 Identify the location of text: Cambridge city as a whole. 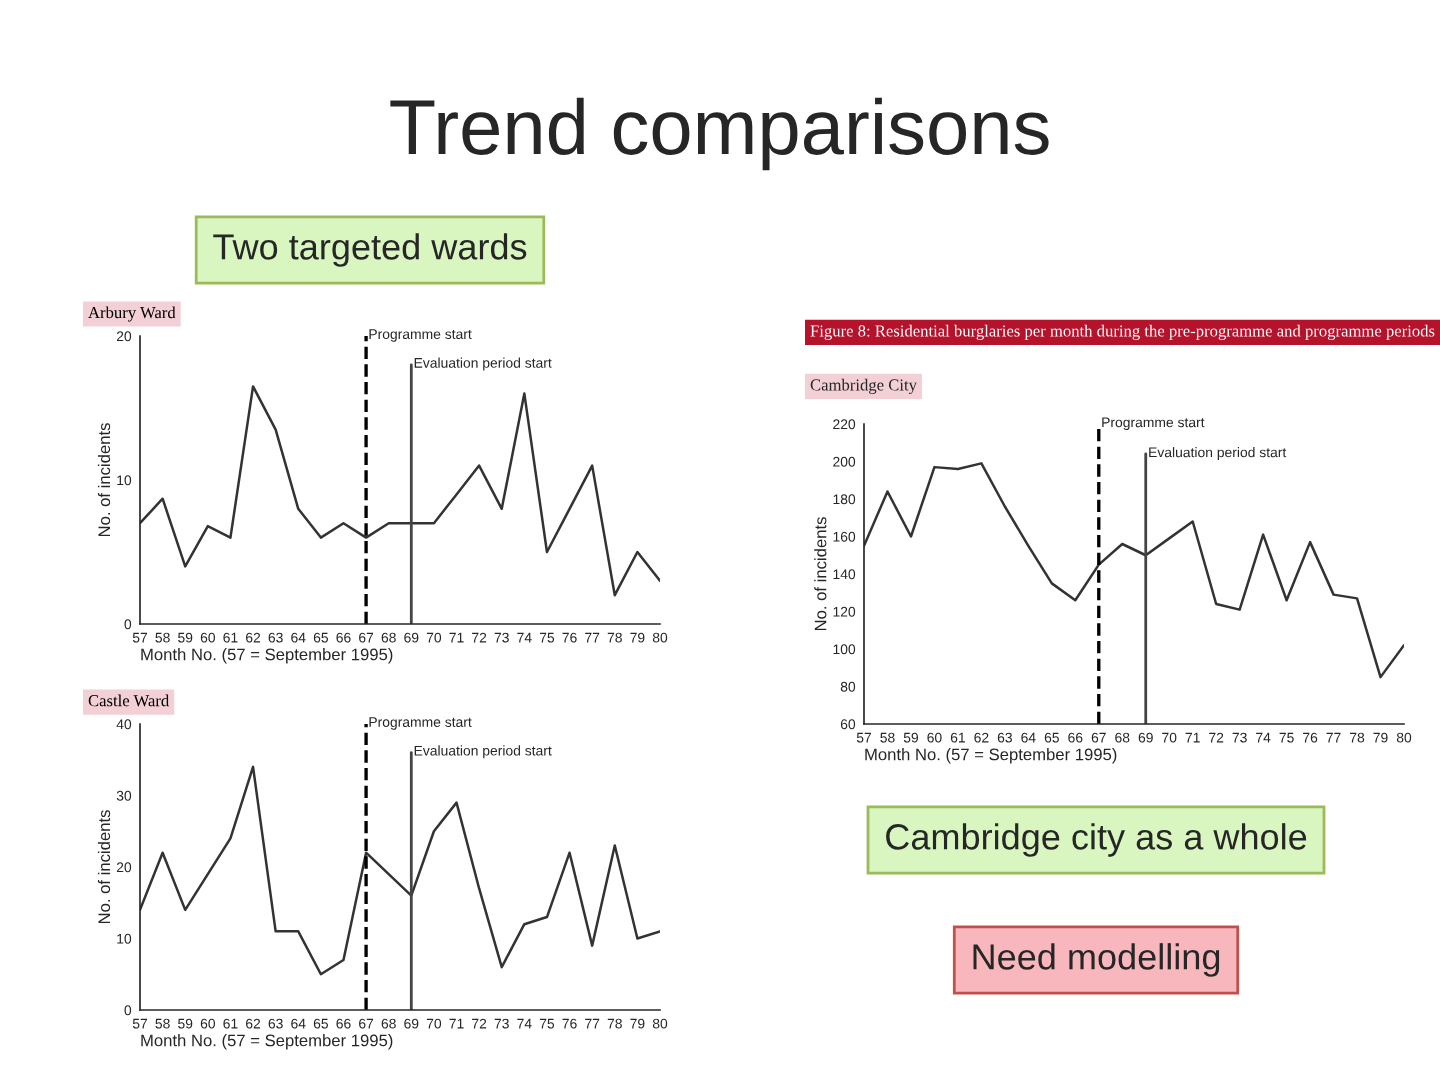
(1096, 840).